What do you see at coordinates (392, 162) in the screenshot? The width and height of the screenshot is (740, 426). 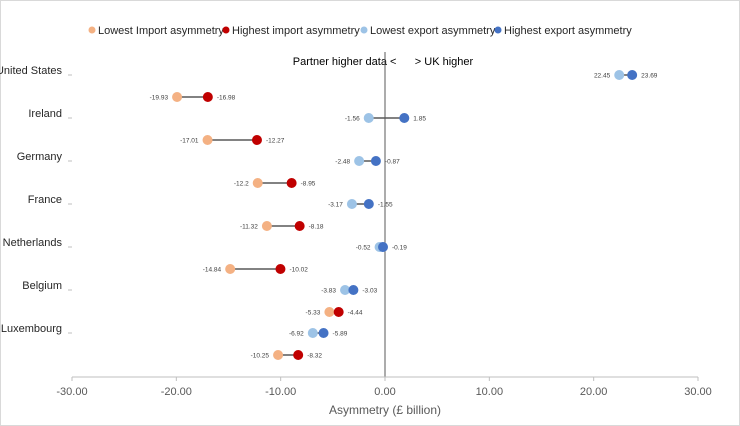 I see `export-value-label: -0.87` at bounding box center [392, 162].